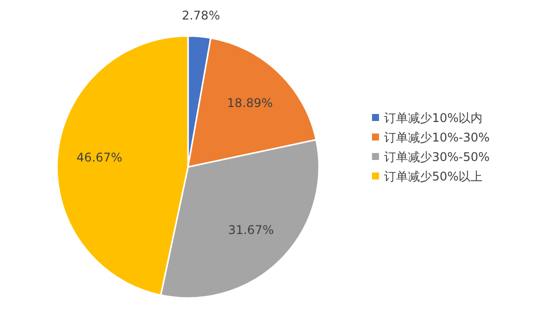 Image resolution: width=554 pixels, height=320 pixels. Describe the element at coordinates (250, 103) in the screenshot. I see `data-label: 18.89%` at that location.